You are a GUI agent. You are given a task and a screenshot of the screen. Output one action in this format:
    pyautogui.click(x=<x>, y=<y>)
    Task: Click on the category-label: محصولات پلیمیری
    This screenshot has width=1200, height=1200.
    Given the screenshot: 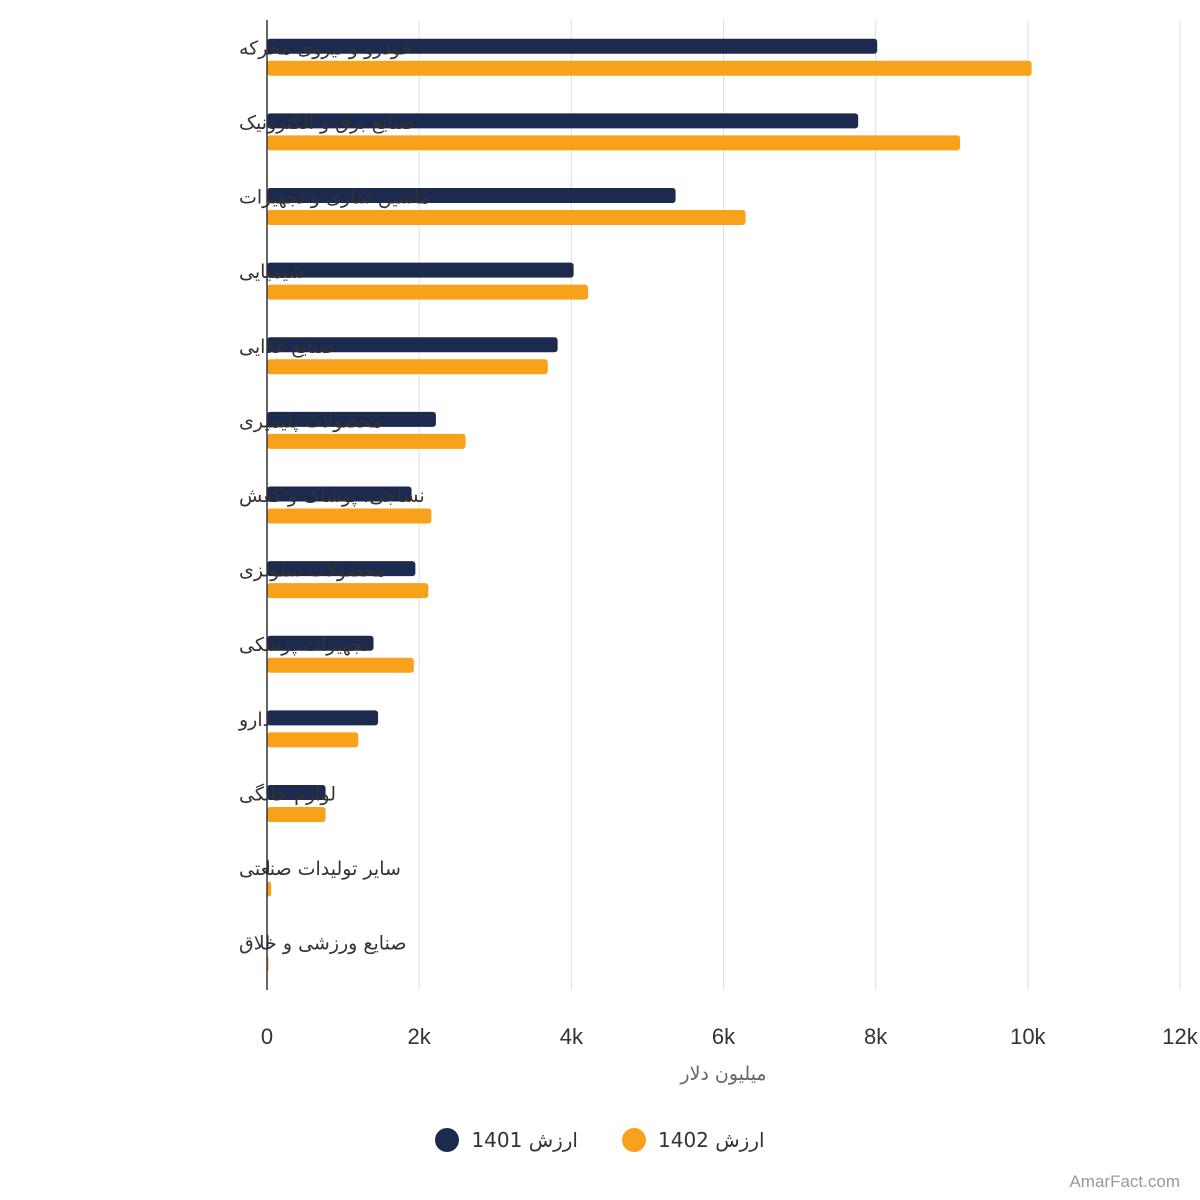 What is the action you would take?
    pyautogui.click(x=310, y=421)
    